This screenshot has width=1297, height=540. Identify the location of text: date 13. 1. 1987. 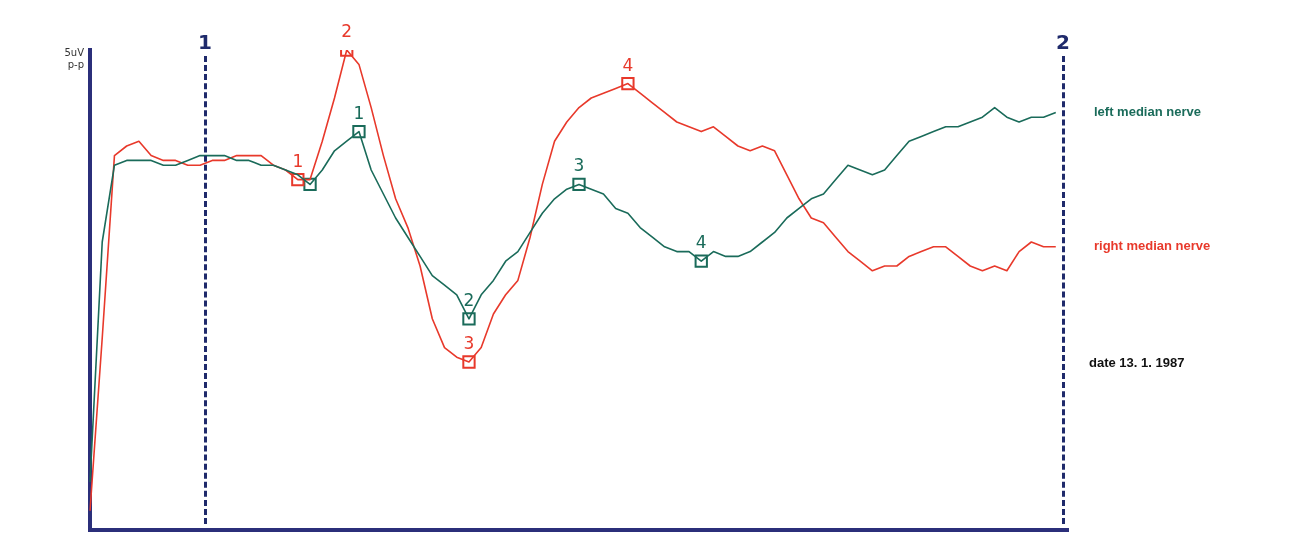
(1137, 362).